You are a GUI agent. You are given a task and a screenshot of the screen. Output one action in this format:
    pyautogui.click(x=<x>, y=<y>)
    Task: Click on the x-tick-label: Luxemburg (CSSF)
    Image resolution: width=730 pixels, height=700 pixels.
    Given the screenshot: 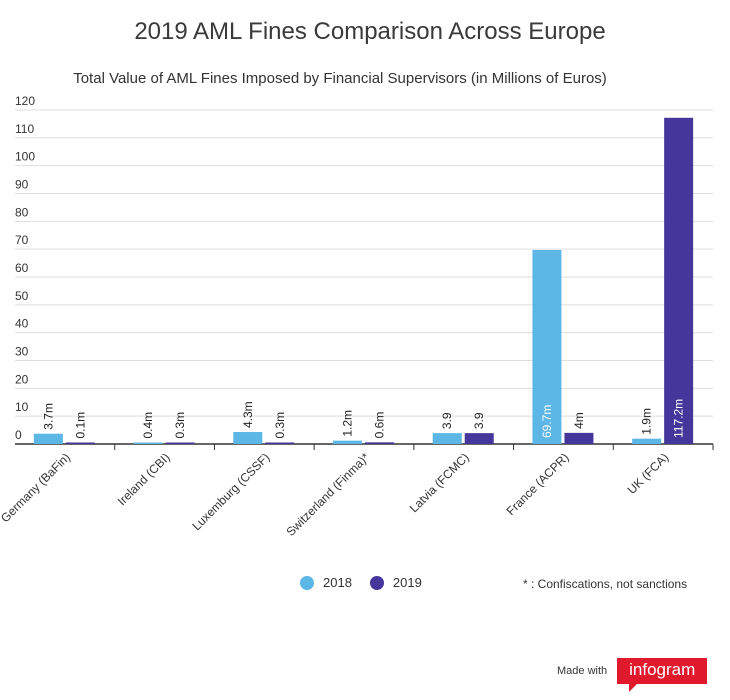 What is the action you would take?
    pyautogui.click(x=230, y=491)
    